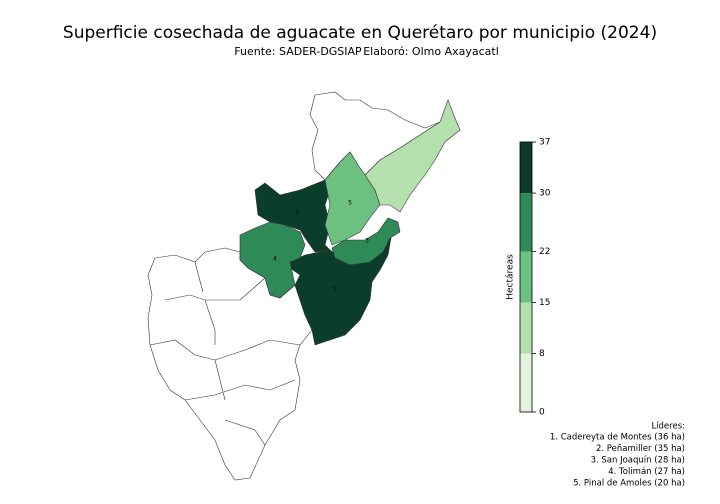  What do you see at coordinates (544, 143) in the screenshot?
I see `colorbar-tick-label: 37` at bounding box center [544, 143].